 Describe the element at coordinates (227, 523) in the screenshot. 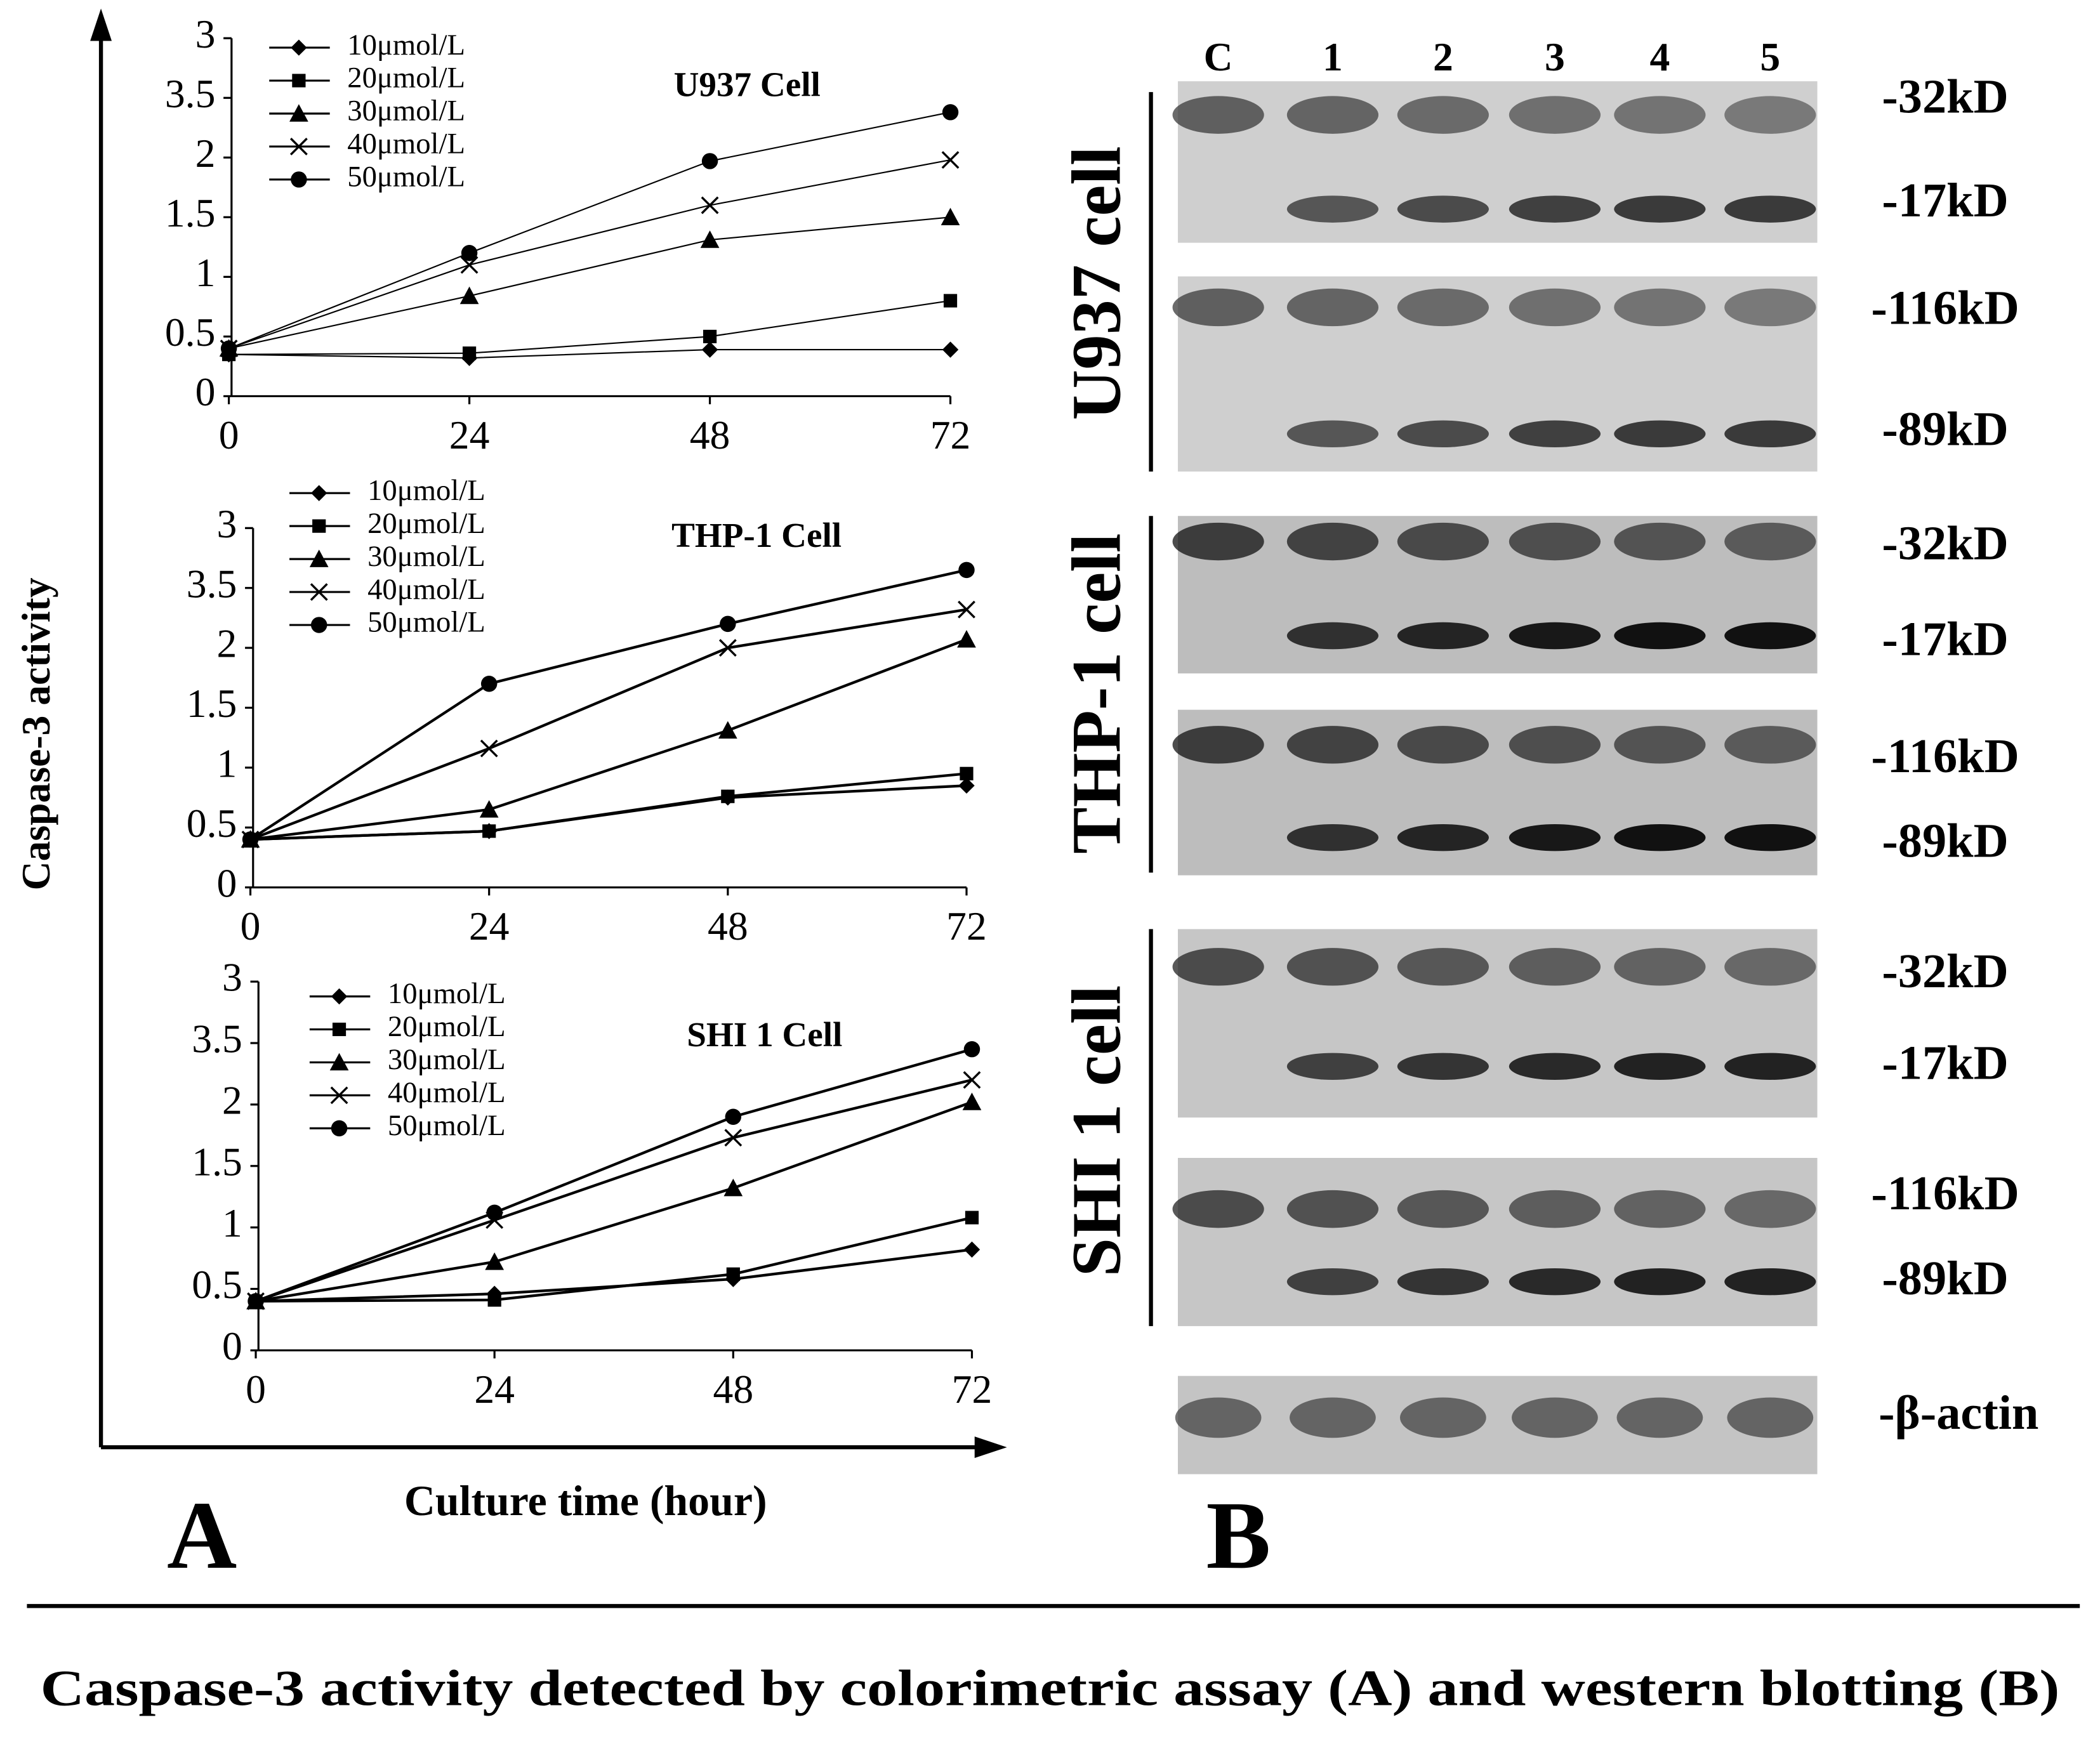

I see `y-tick-label: 3` at that location.